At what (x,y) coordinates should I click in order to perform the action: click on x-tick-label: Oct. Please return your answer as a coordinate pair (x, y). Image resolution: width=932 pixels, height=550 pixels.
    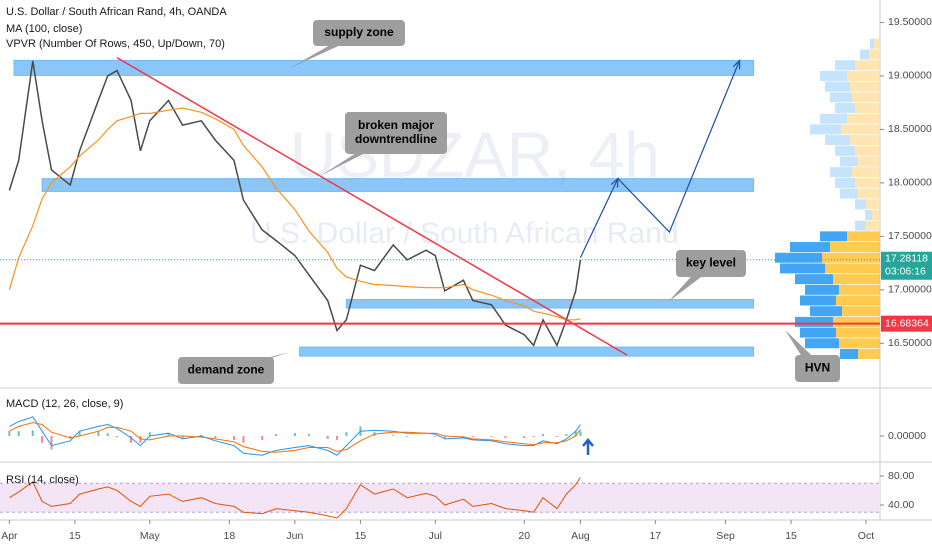
    Looking at the image, I should click on (866, 536).